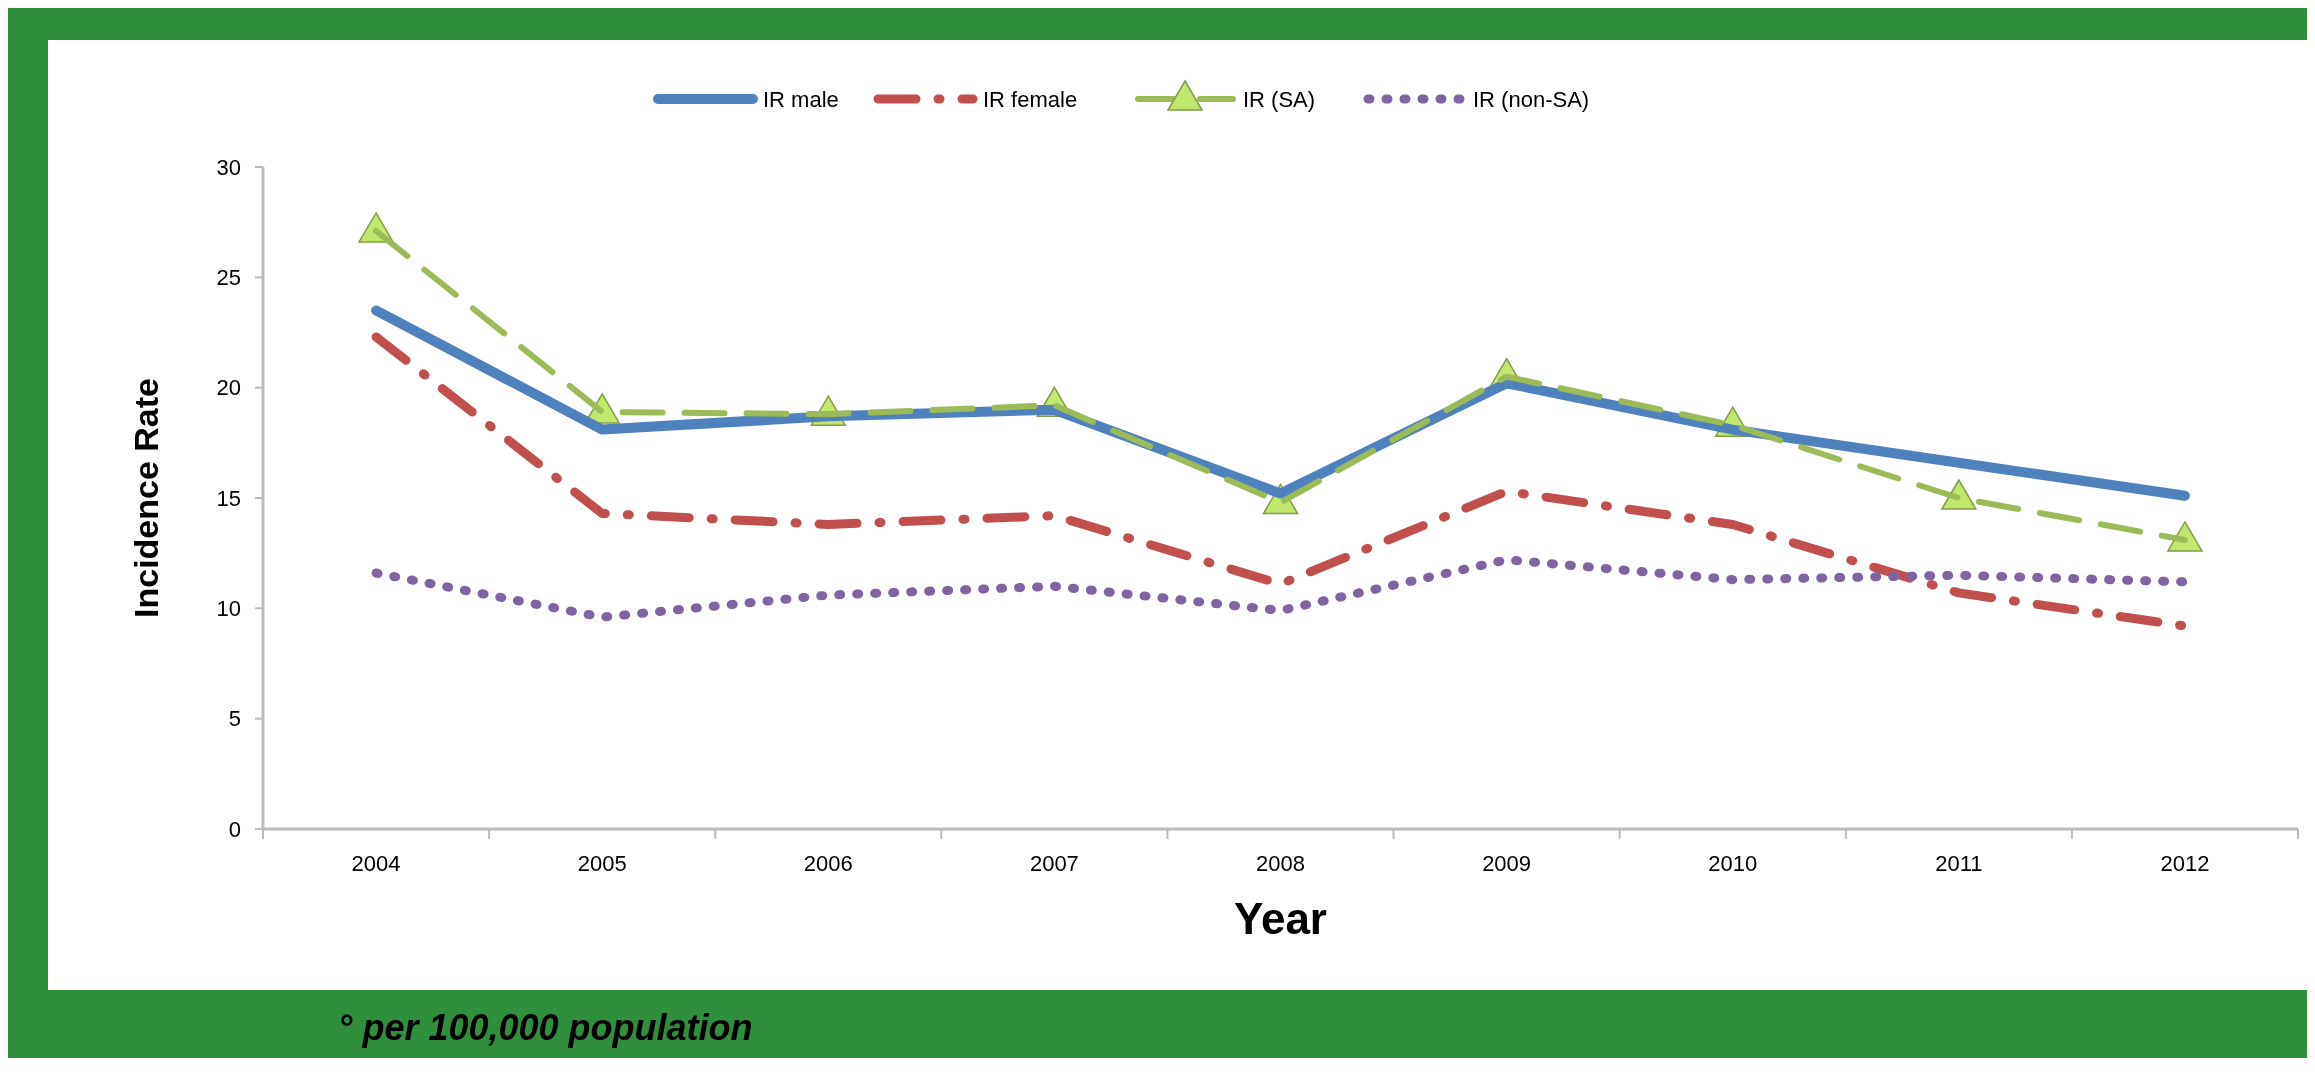 Image resolution: width=2315 pixels, height=1072 pixels. Describe the element at coordinates (234, 719) in the screenshot. I see `y-tick-label: 5` at that location.